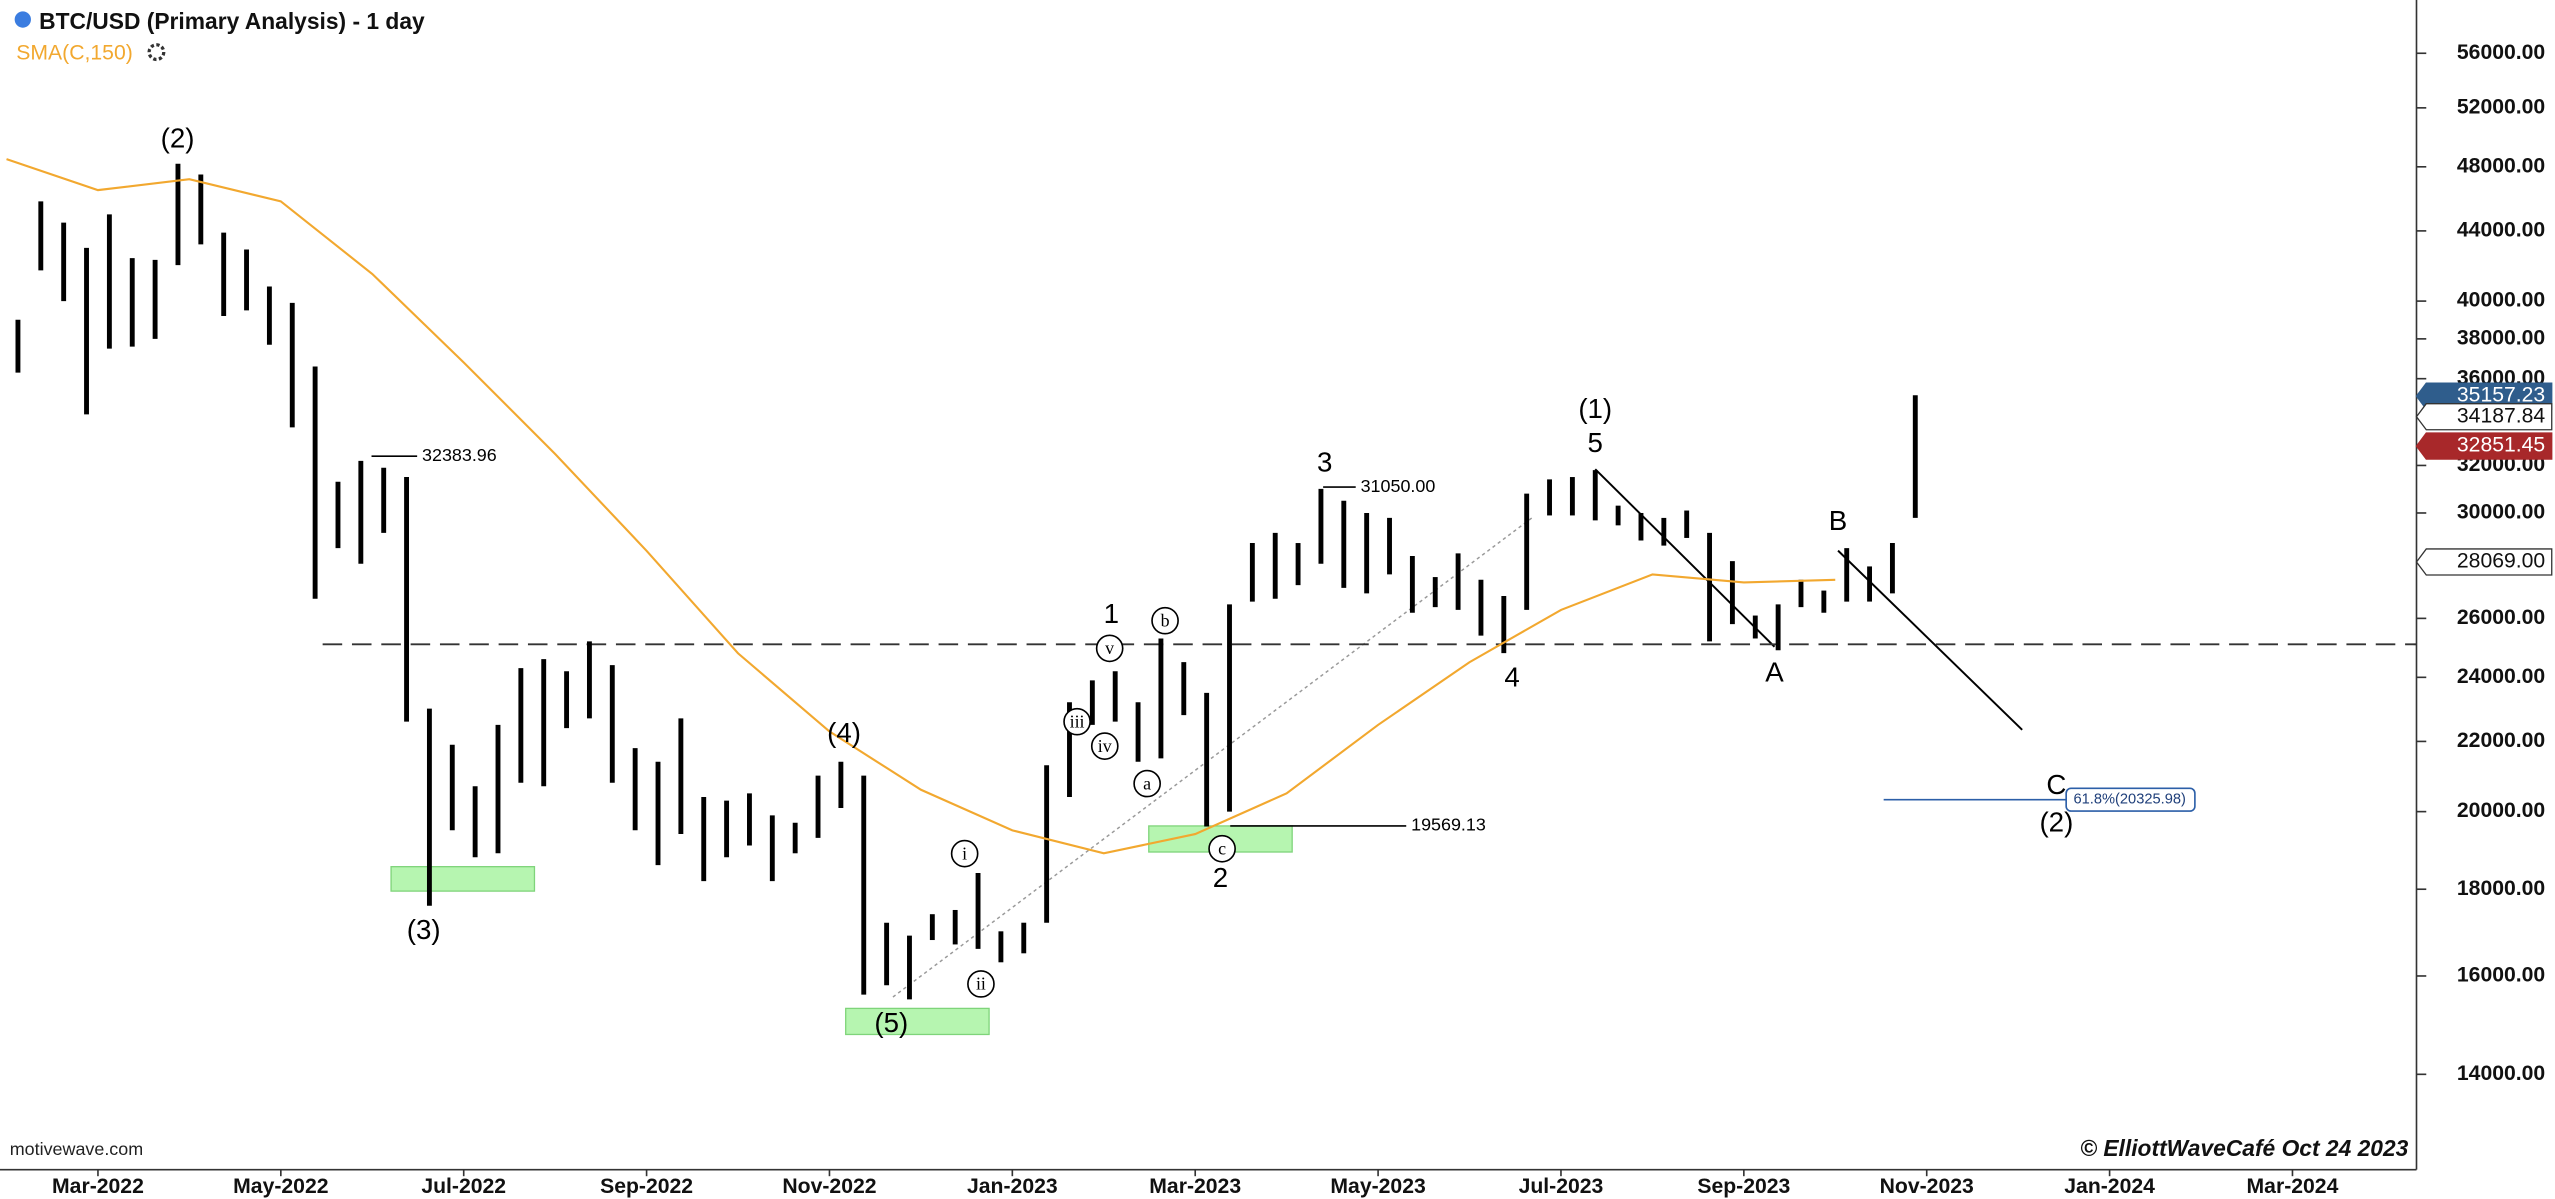 The height and width of the screenshot is (1199, 2555). I want to click on wave-label: C, so click(2056, 784).